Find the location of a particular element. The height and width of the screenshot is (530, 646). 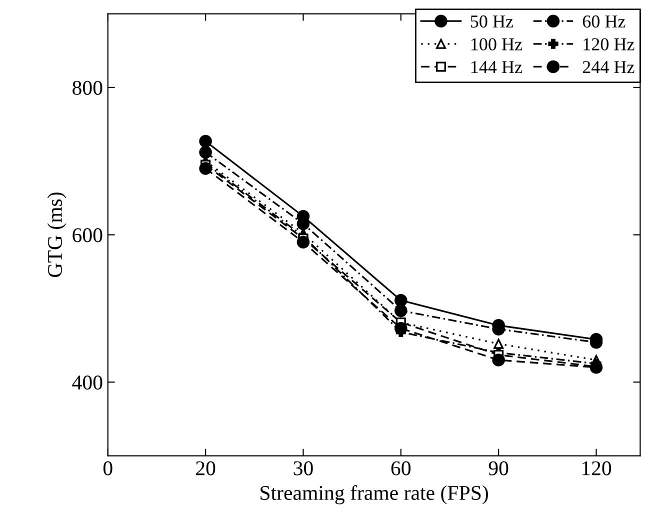

y-tick-label: 400 is located at coordinates (87, 383).